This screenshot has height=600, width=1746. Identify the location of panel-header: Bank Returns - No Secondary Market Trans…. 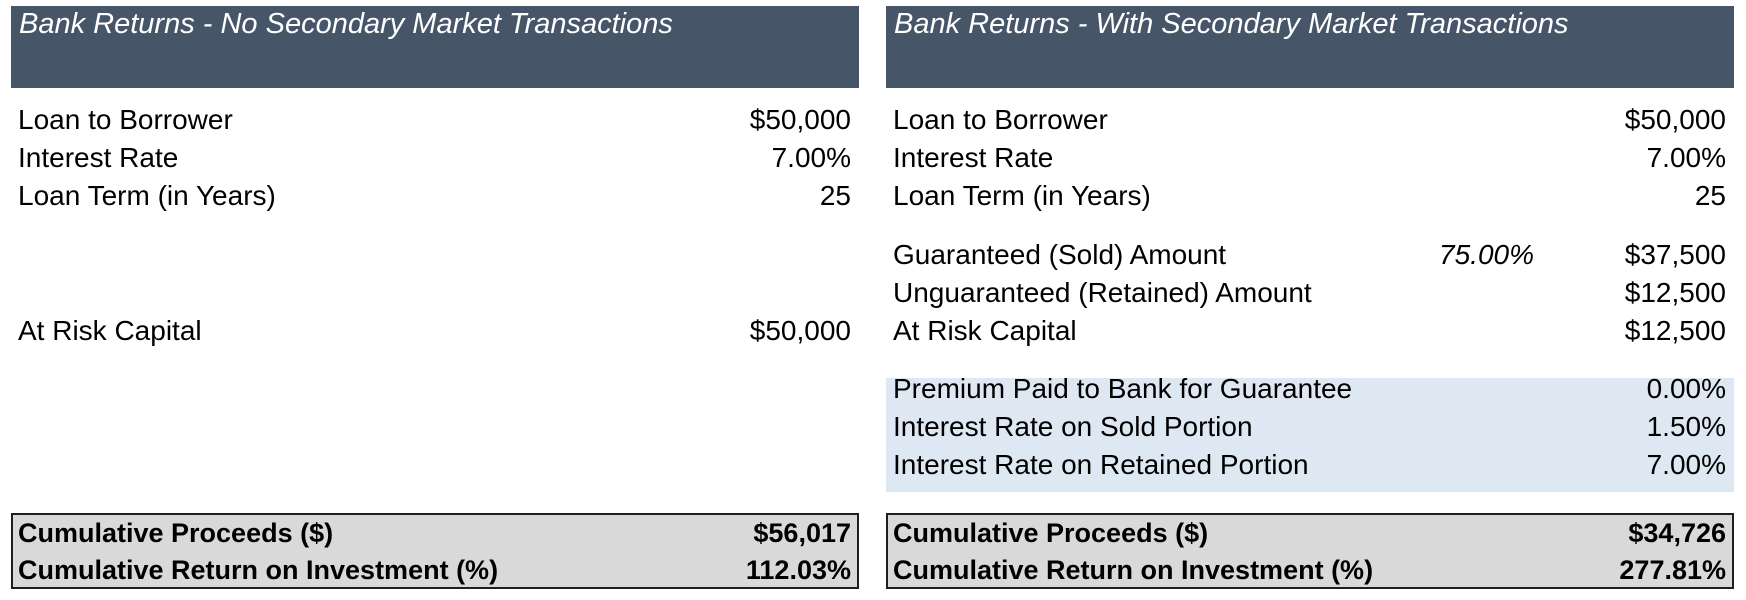
(435, 47).